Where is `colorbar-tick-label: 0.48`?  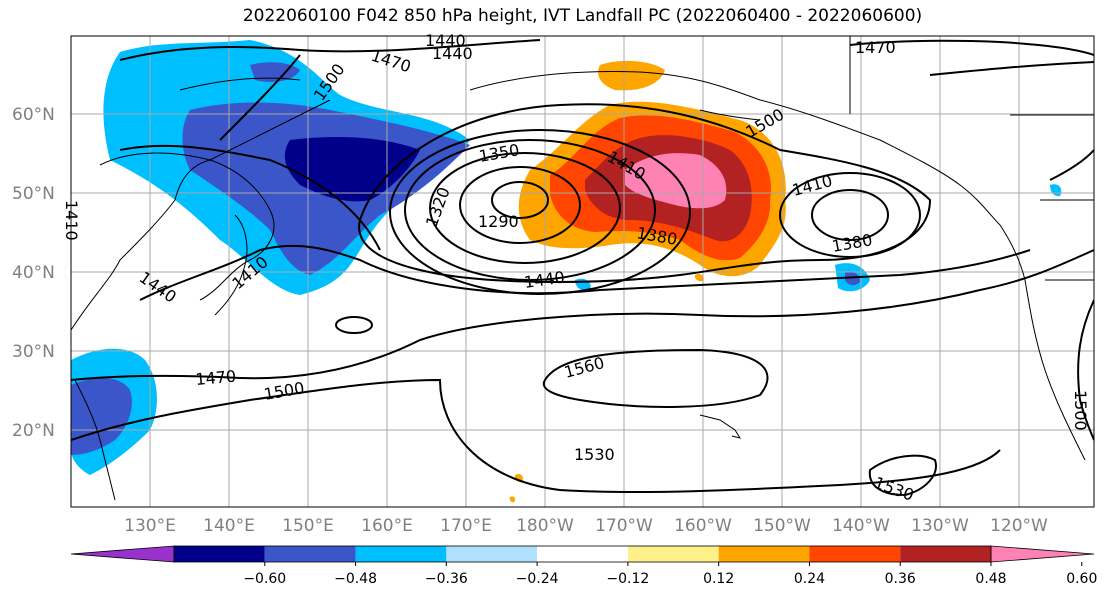 colorbar-tick-label: 0.48 is located at coordinates (990, 579).